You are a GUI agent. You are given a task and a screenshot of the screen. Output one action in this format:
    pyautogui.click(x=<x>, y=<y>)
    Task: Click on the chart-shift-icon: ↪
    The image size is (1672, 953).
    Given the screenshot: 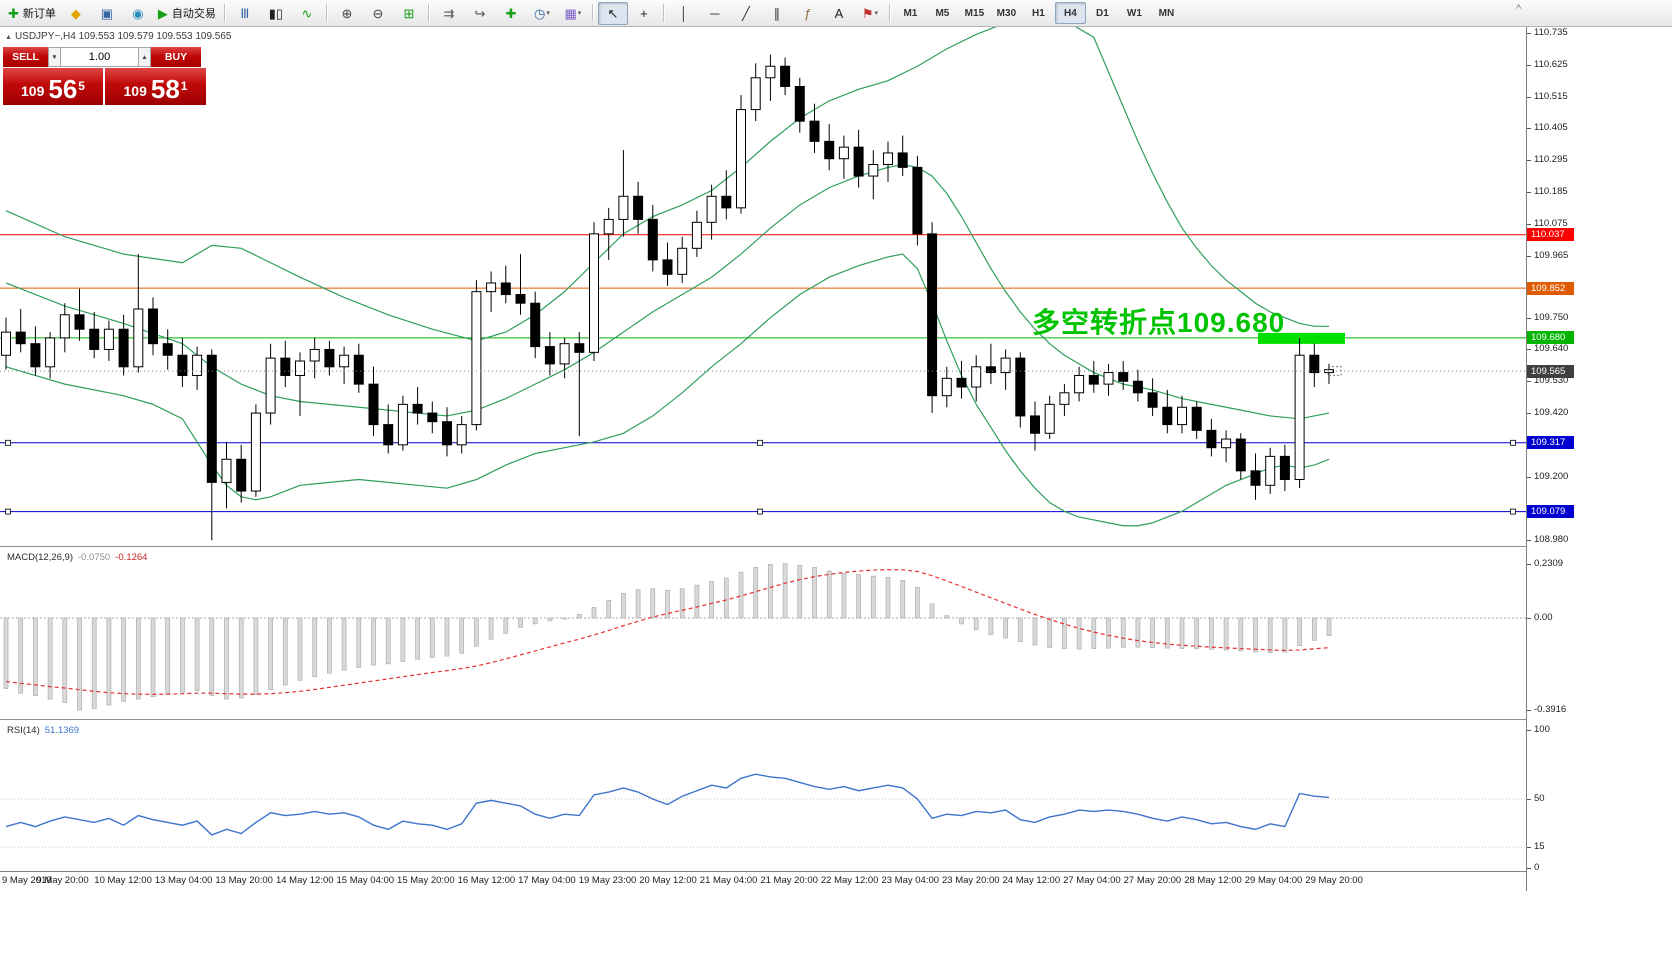 What is the action you would take?
    pyautogui.click(x=480, y=13)
    